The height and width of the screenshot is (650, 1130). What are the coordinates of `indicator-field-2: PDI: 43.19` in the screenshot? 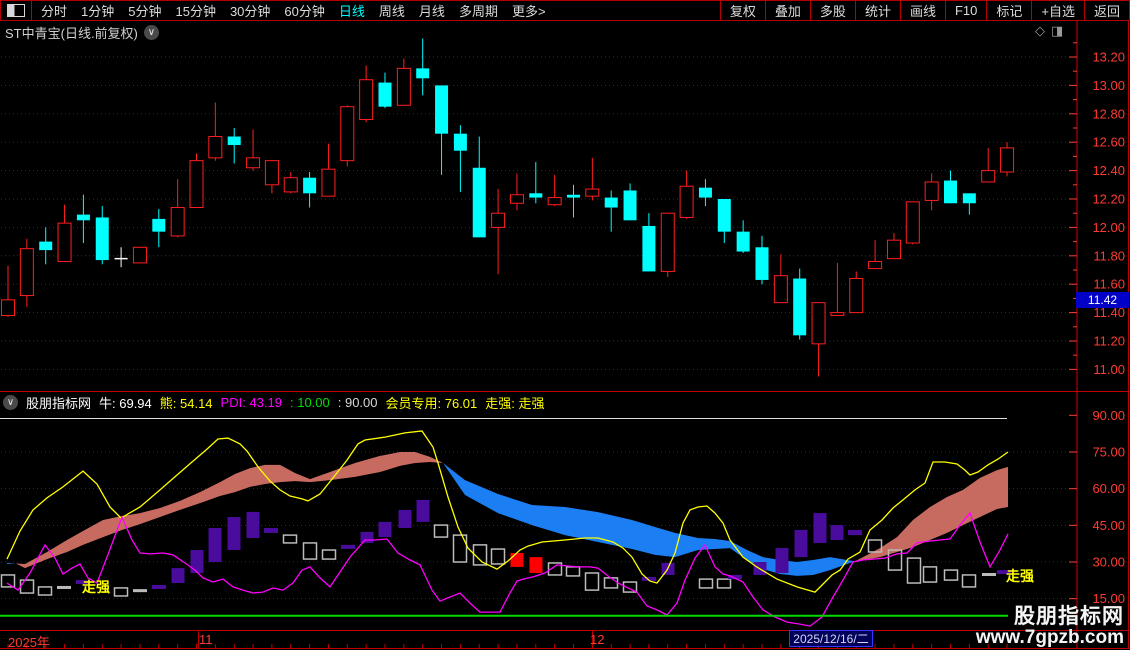 It's located at (251, 402).